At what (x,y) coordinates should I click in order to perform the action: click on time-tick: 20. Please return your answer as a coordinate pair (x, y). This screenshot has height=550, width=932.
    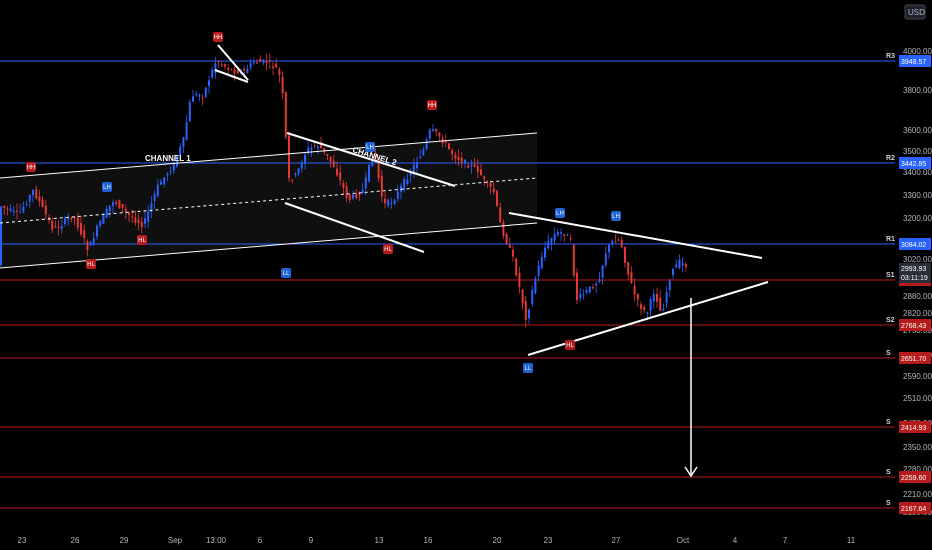
    Looking at the image, I should click on (497, 540).